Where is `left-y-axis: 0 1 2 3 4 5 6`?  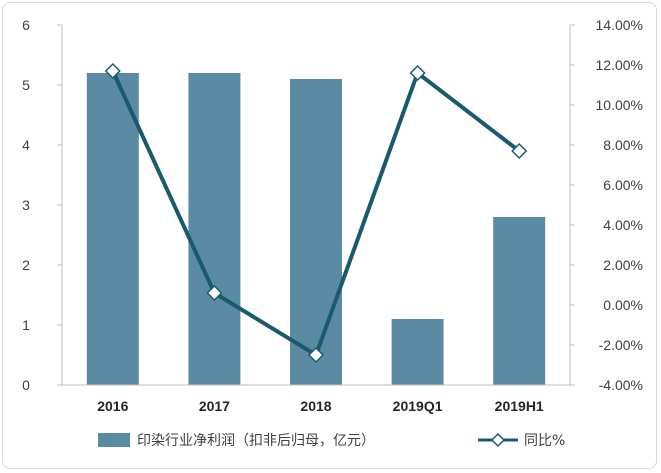
left-y-axis: 0 1 2 3 4 5 6 is located at coordinates (42, 205).